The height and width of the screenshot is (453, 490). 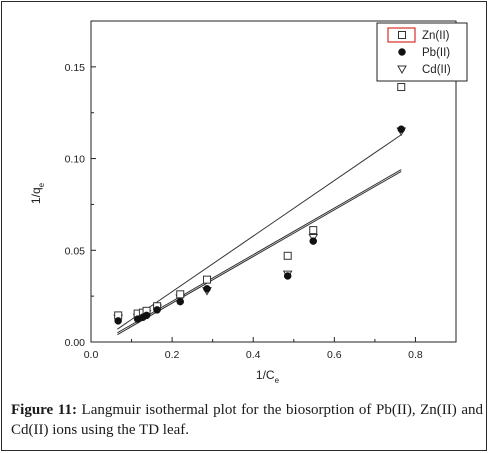 I want to click on x-tick-label: 0.2, so click(x=172, y=355).